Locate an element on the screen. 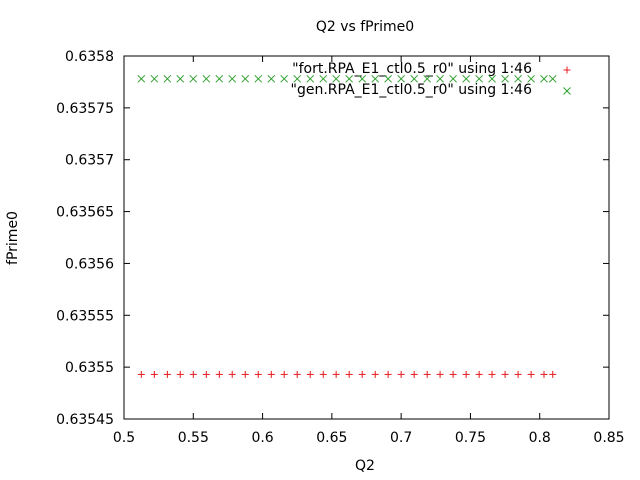 The image size is (640, 480). legend-label: "fort.RPA_E1_ctl0.5_r0" using 1:46 is located at coordinates (412, 69).